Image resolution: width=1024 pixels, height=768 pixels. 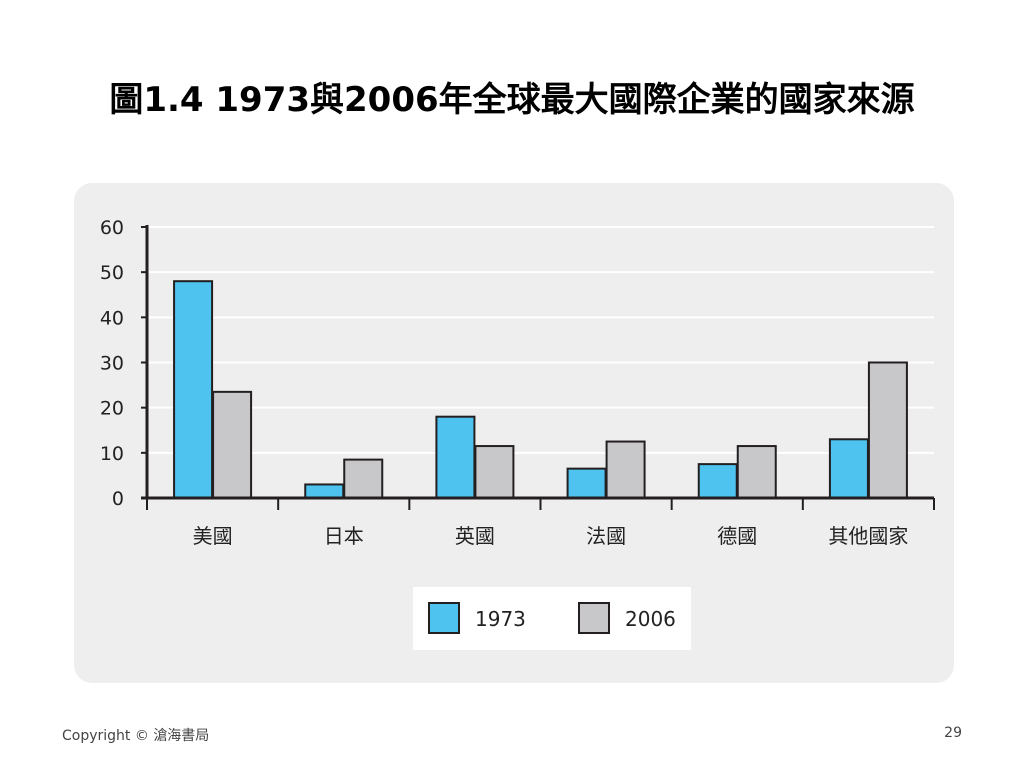 I want to click on y-tick-label: 40, so click(x=112, y=318).